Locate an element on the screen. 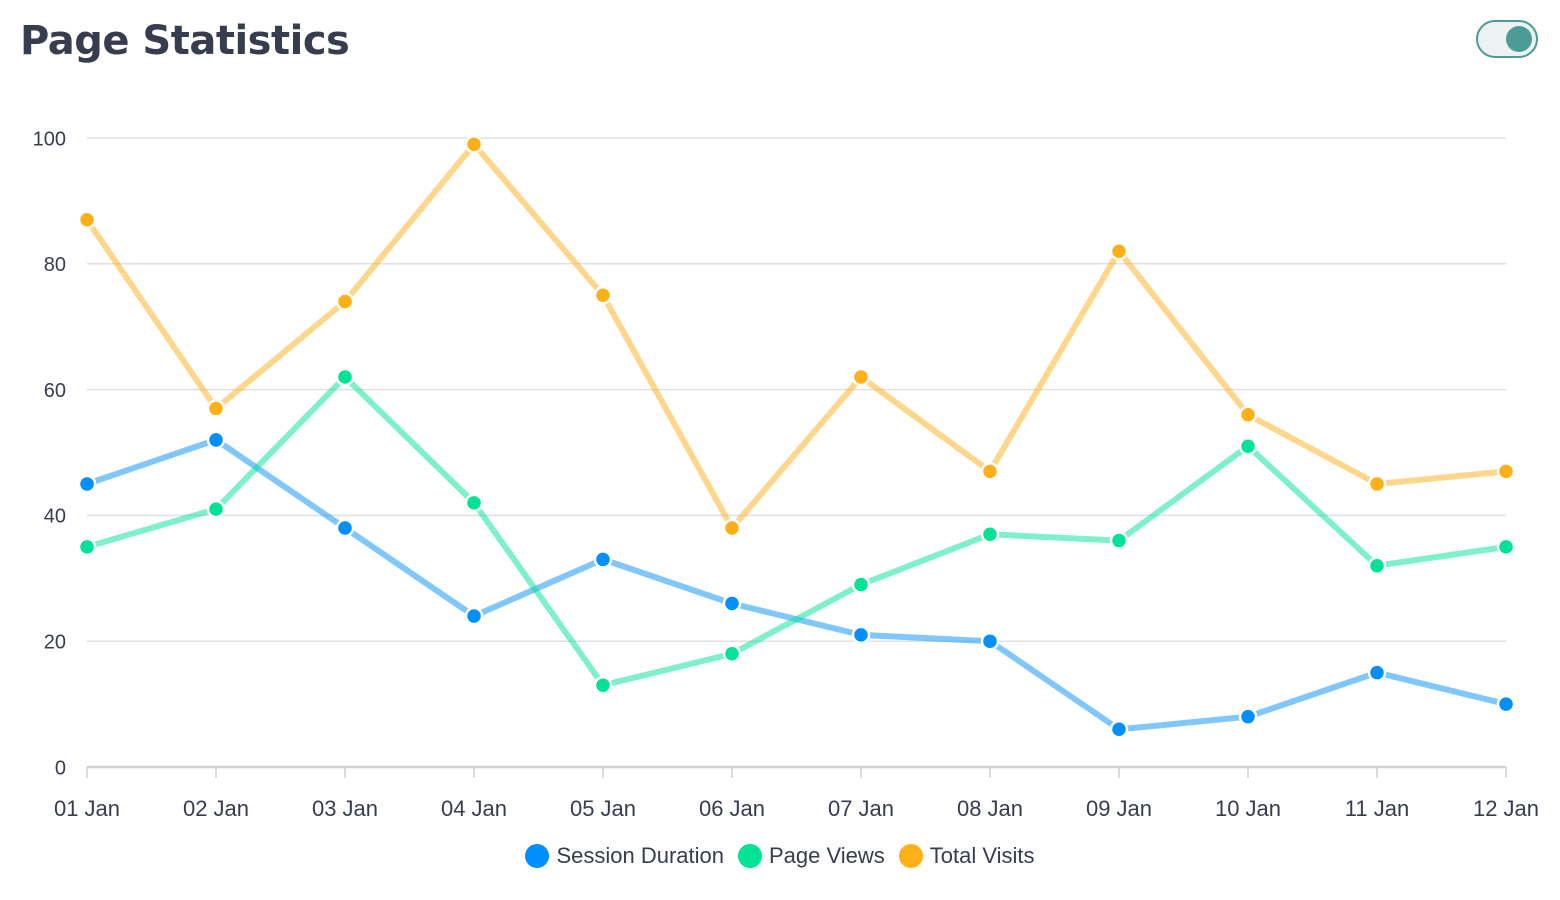 The height and width of the screenshot is (900, 1560). legend-item-session-duration: Session Duration is located at coordinates (624, 856).